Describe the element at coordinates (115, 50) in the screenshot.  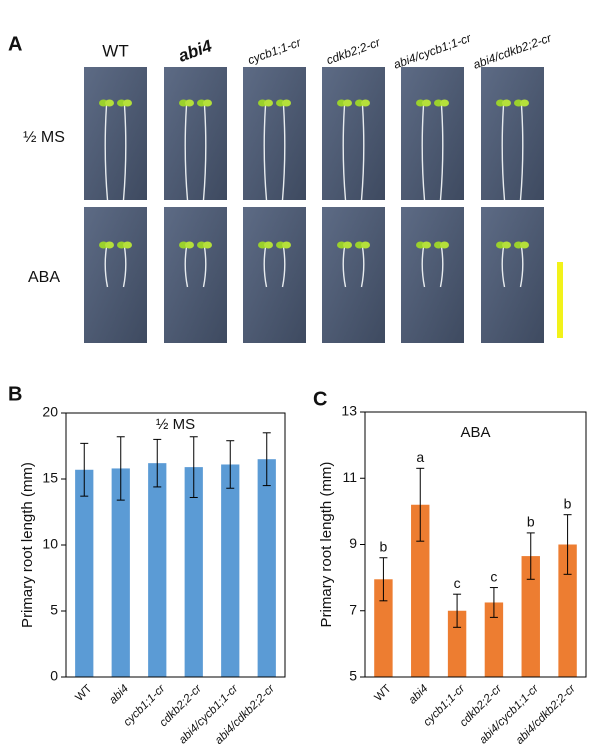
I see `column-label: WT` at that location.